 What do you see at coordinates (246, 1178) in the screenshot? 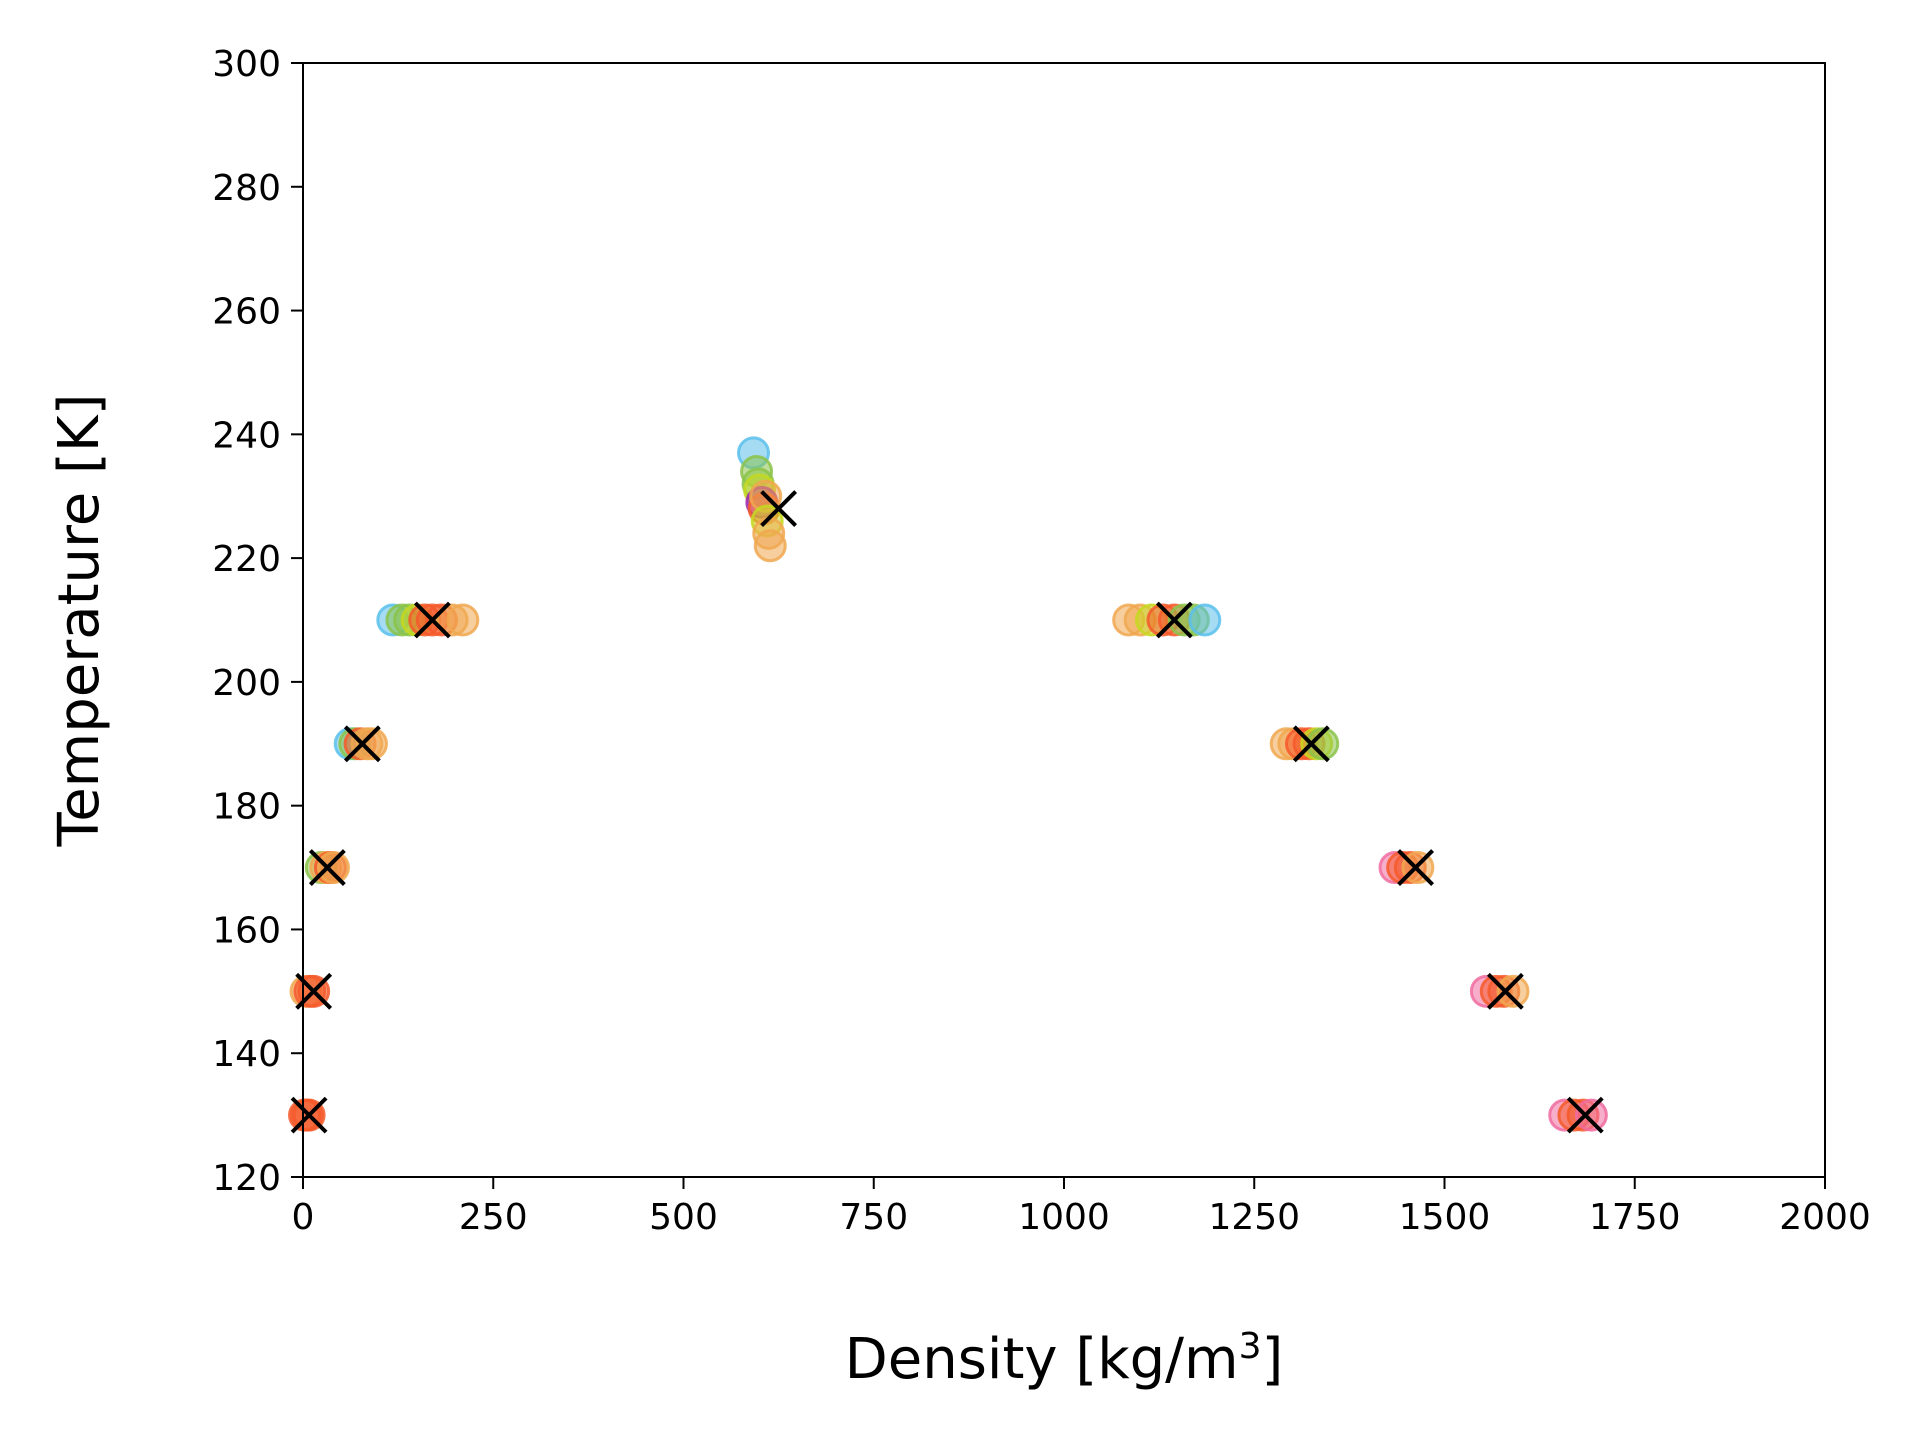
I see `y-tick-label: 120` at bounding box center [246, 1178].